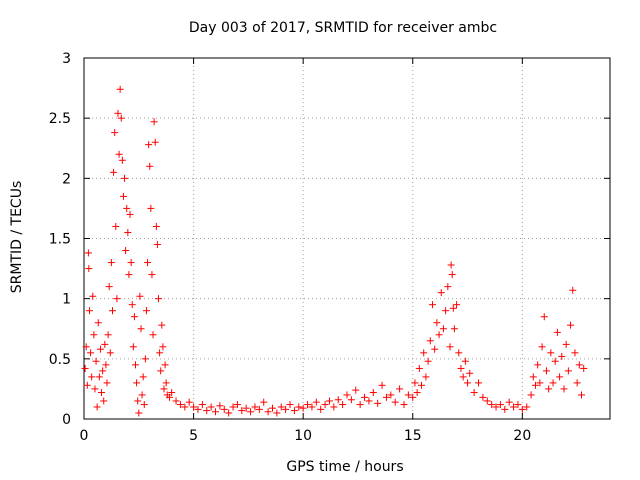 This screenshot has height=480, width=640. Describe the element at coordinates (522, 436) in the screenshot. I see `x-tick-label-4: 20` at that location.